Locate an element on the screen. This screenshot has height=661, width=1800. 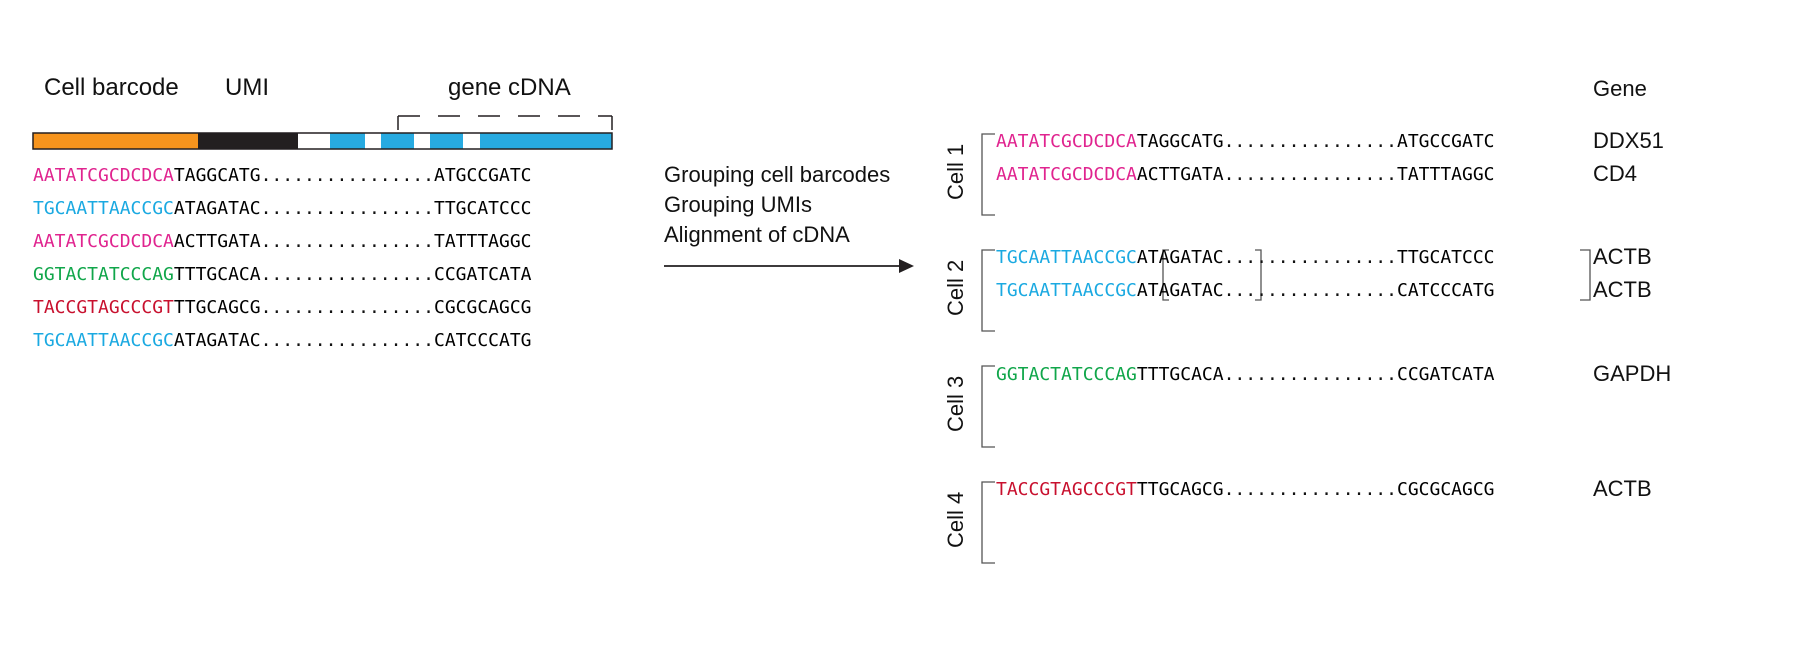
step-alignment-cdna: Alignment of cDNA is located at coordinates (757, 234).